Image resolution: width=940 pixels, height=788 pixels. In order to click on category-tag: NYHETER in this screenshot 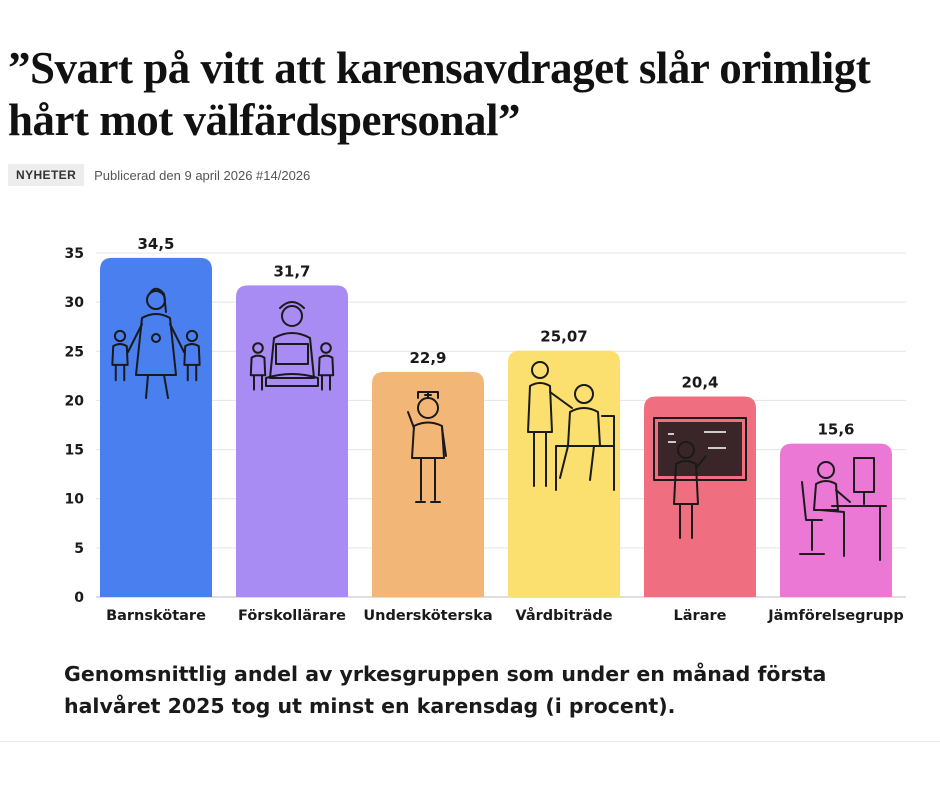, I will do `click(46, 175)`.